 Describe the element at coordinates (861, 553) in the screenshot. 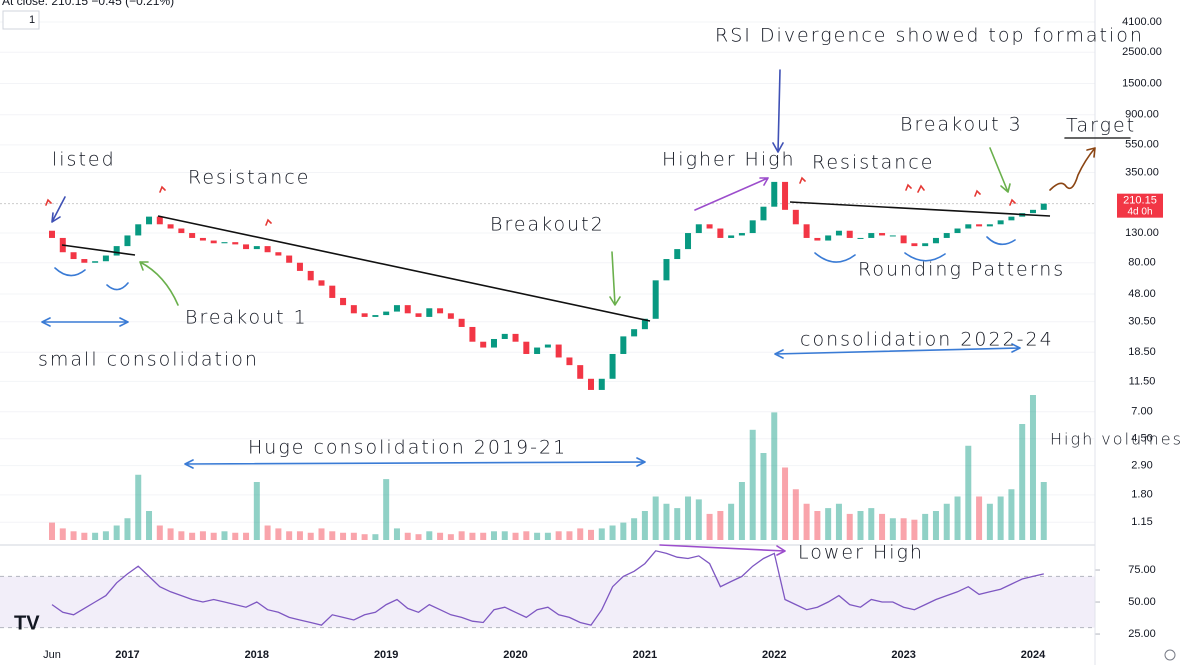

I see `annotation: Lower High` at that location.